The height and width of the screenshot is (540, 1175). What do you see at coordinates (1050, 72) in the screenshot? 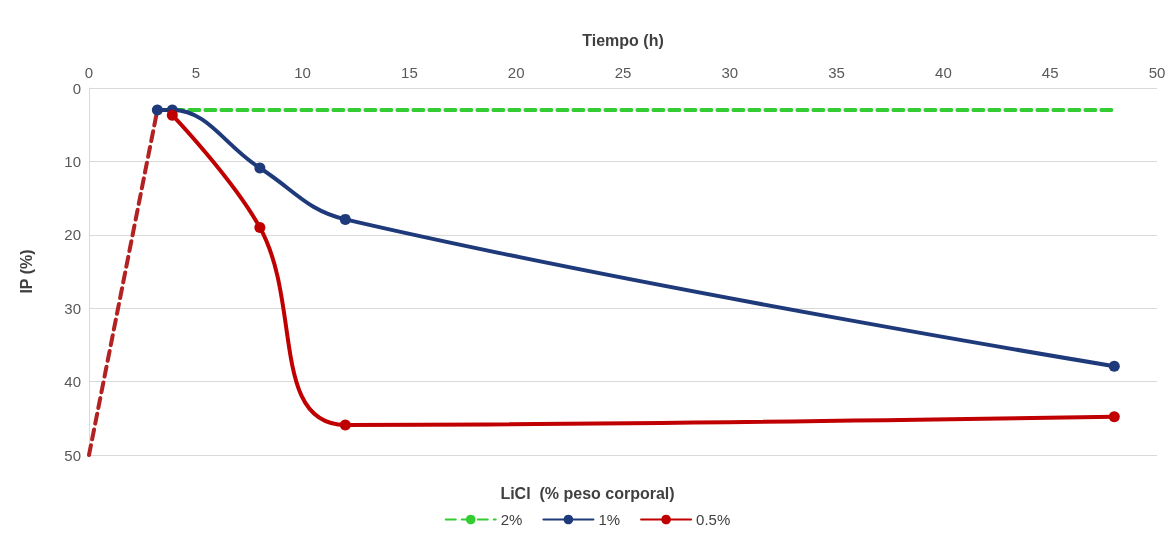
I see `x-tick-label: 45` at bounding box center [1050, 72].